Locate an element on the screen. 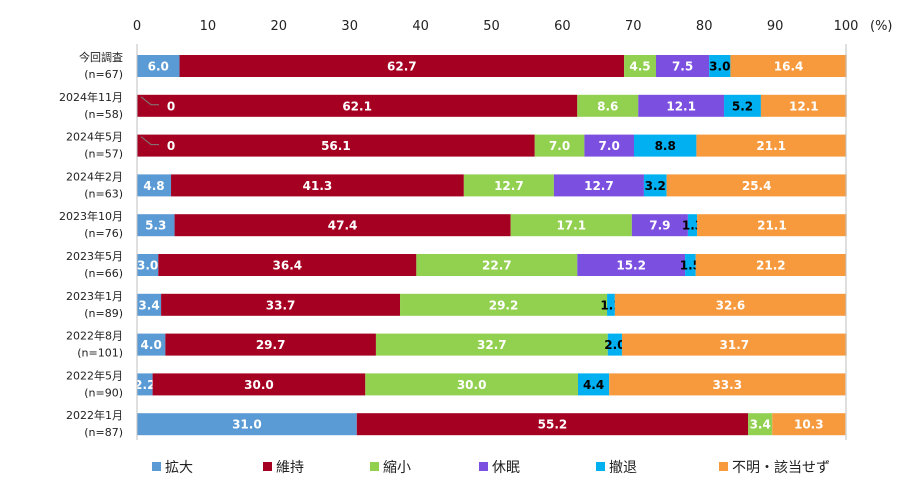 The width and height of the screenshot is (900, 494). data-label: 10.3 is located at coordinates (809, 425).